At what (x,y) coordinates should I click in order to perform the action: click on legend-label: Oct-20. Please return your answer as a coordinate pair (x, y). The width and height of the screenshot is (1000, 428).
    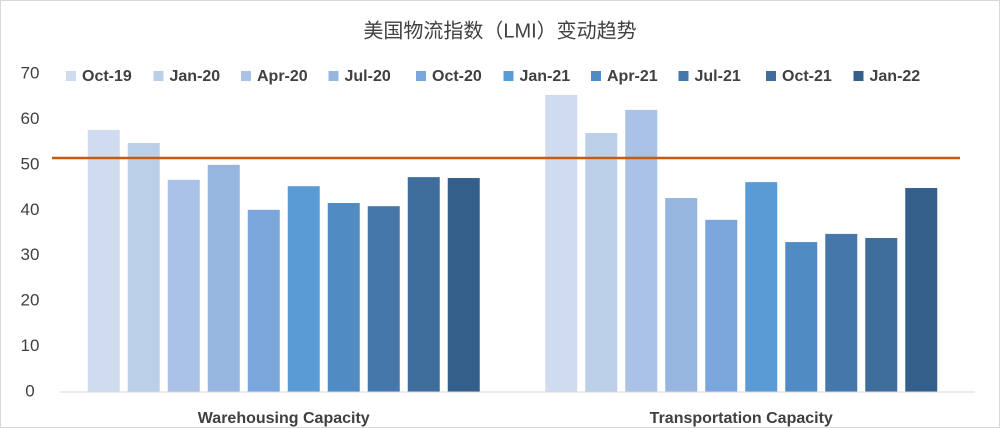
    Looking at the image, I should click on (457, 76).